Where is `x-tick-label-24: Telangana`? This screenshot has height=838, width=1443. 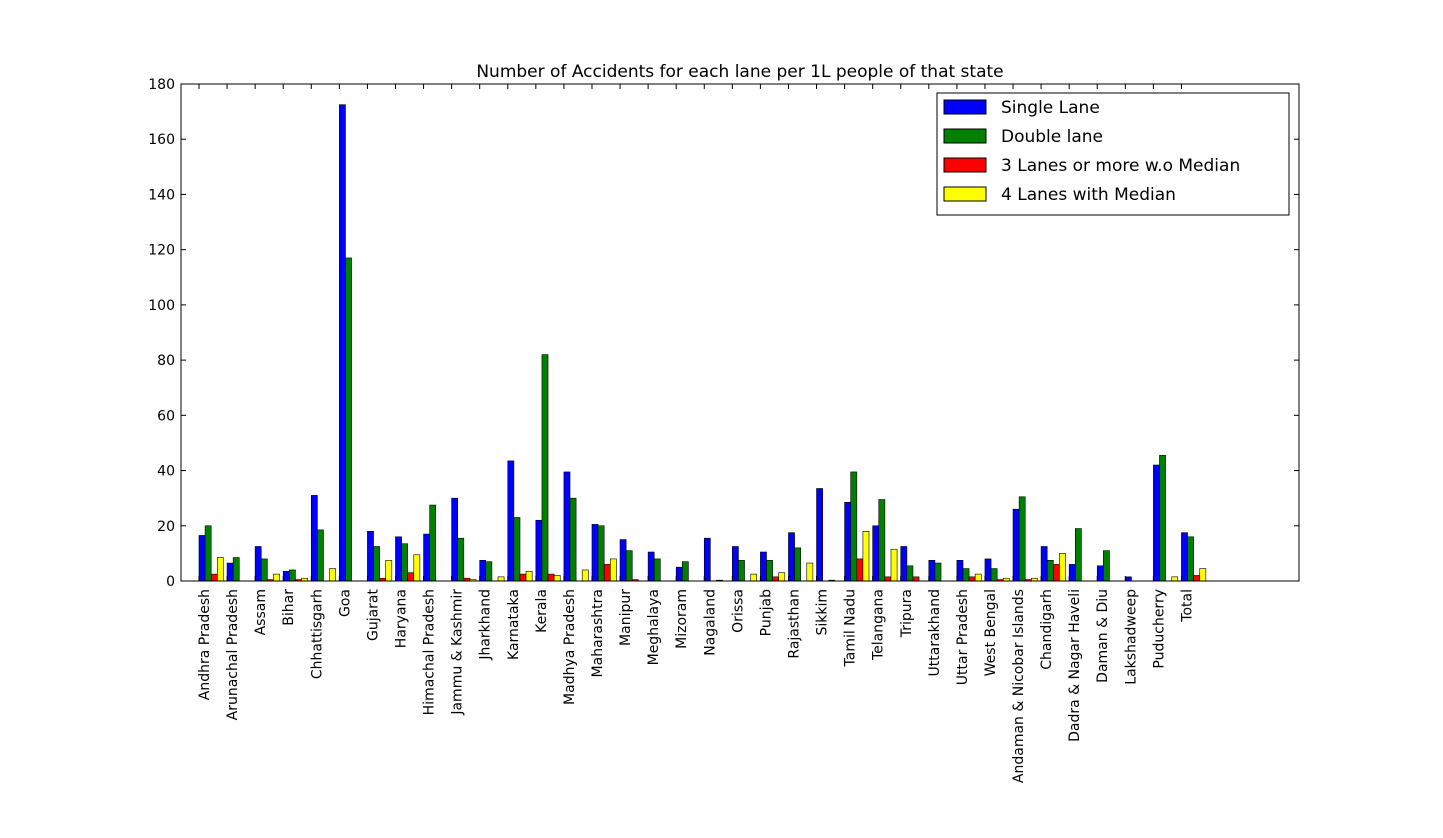
x-tick-label-24: Telangana is located at coordinates (879, 625).